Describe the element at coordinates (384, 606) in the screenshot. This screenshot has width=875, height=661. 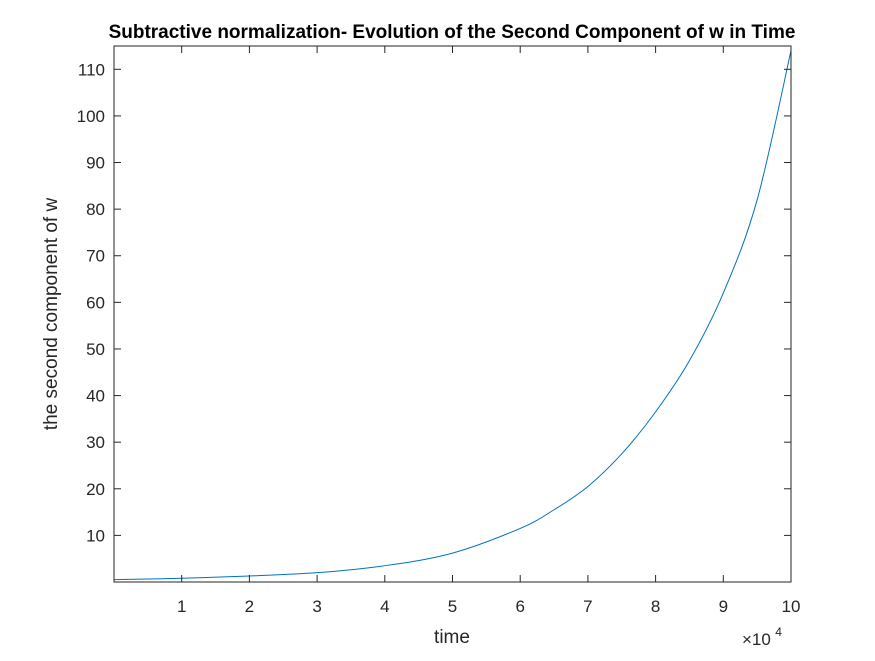
I see `x-tick-label: 4` at that location.